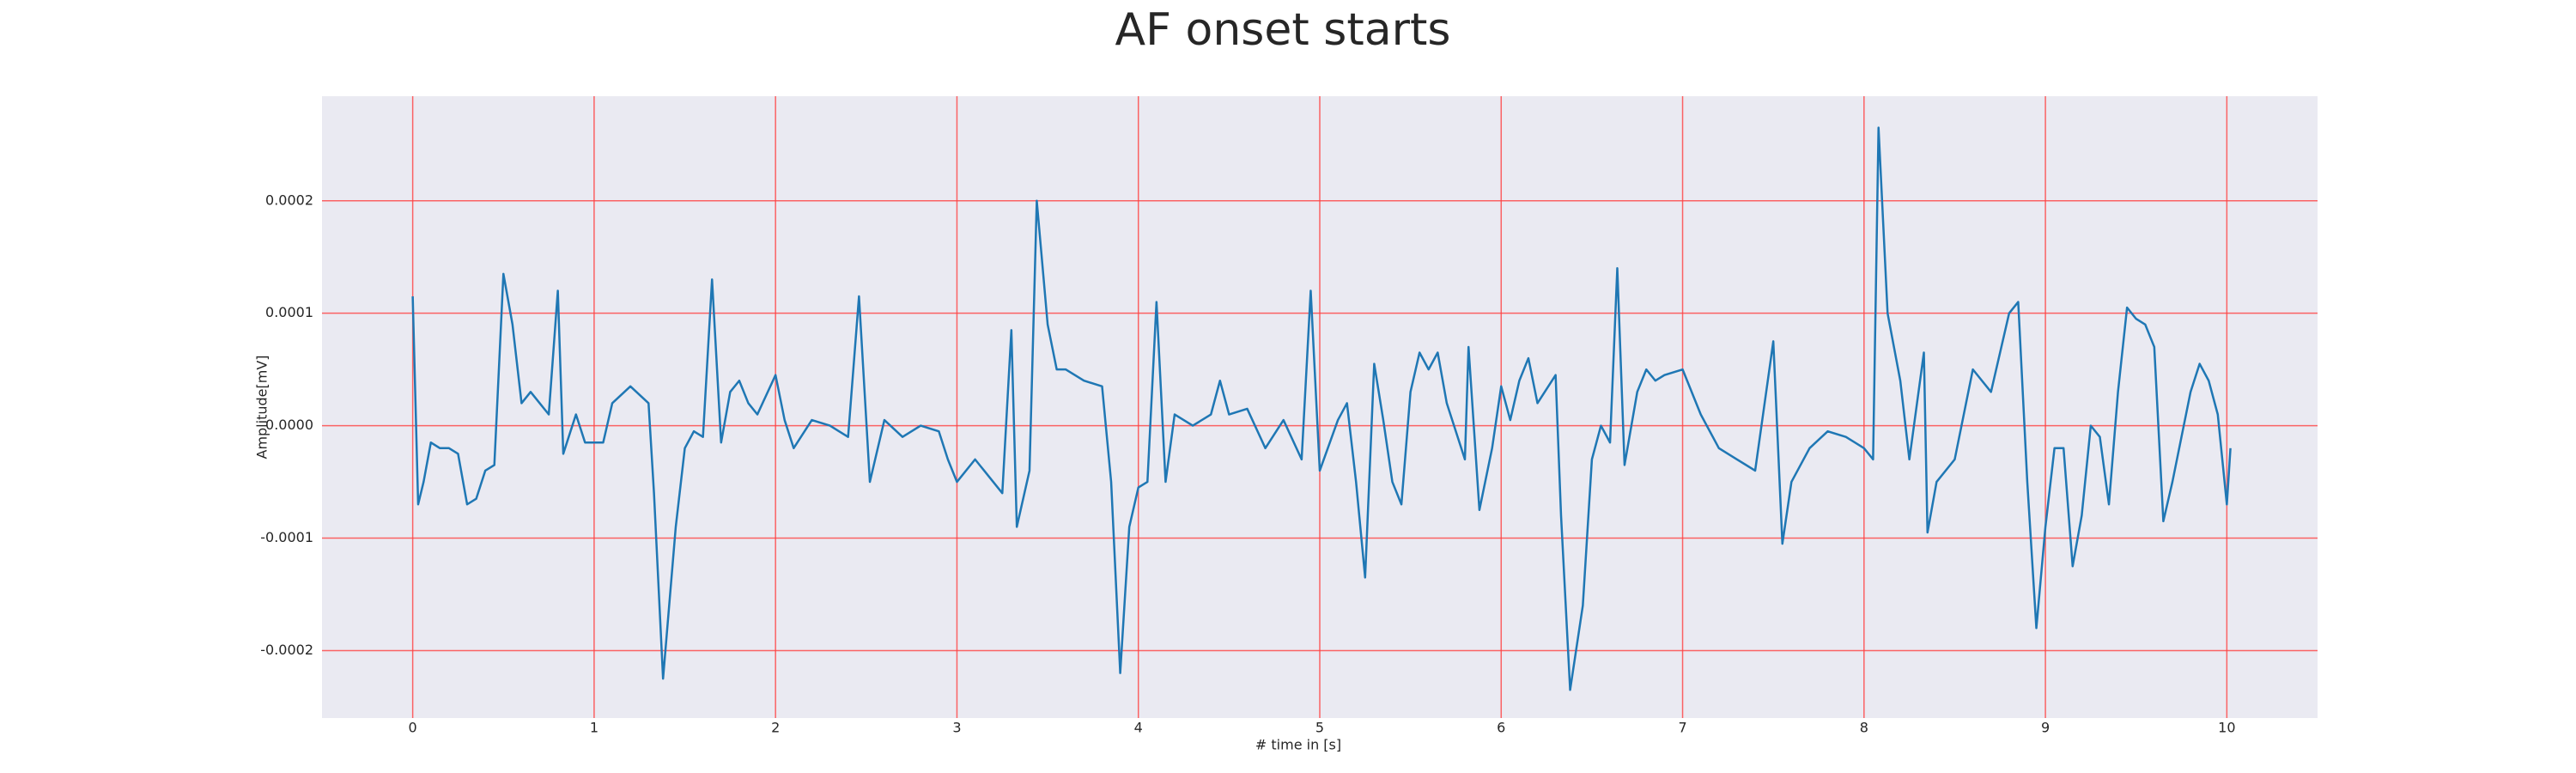  What do you see at coordinates (957, 728) in the screenshot?
I see `x-tick-label: 3` at bounding box center [957, 728].